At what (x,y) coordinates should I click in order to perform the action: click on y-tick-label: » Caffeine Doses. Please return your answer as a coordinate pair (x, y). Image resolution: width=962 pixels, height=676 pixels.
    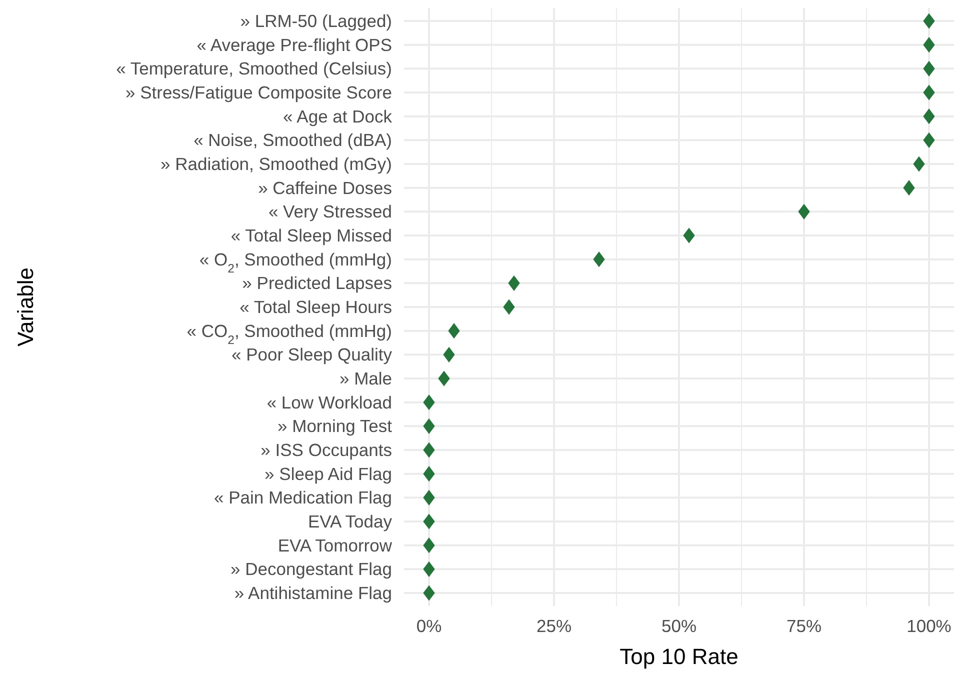
    Looking at the image, I should click on (325, 188).